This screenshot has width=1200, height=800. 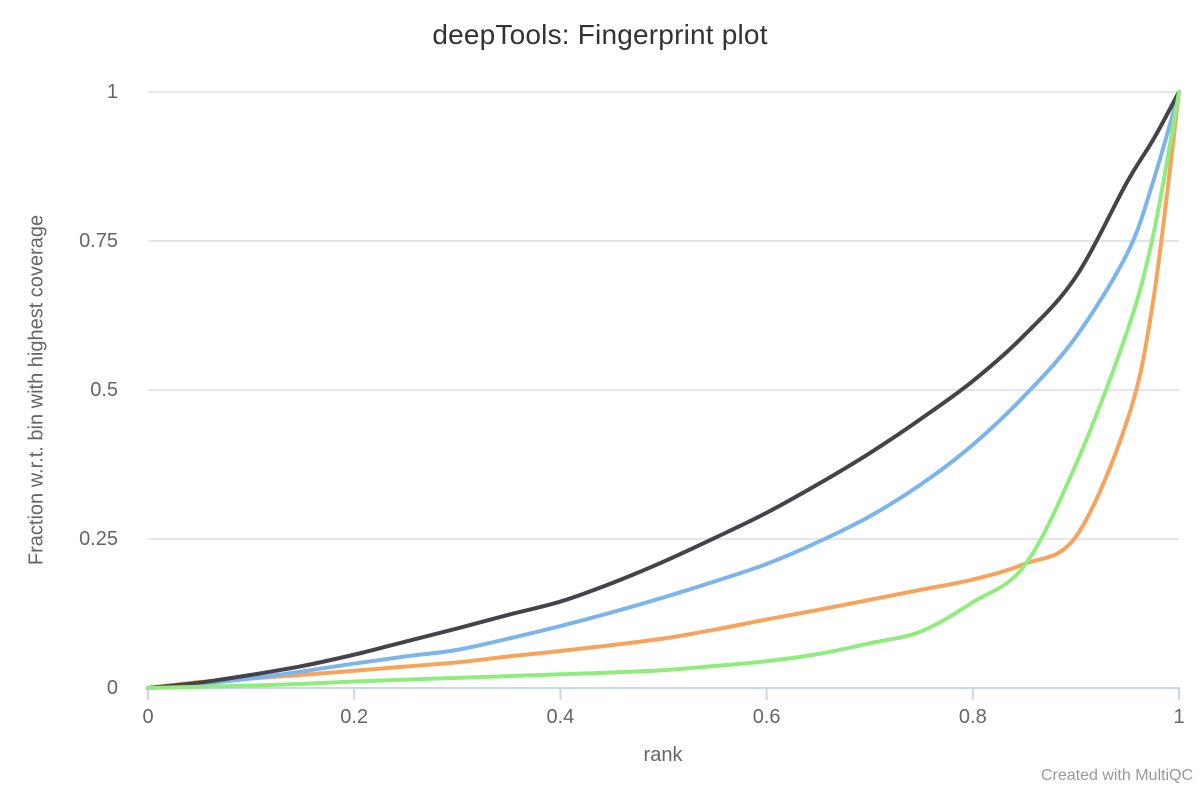 I want to click on y-tick-label: 0, so click(x=112, y=688).